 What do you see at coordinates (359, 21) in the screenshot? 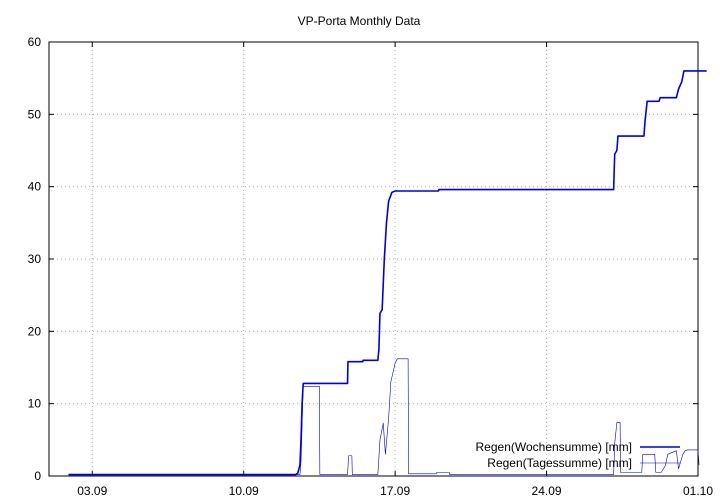
I see `chart-title: VP-Porta Monthly Data` at bounding box center [359, 21].